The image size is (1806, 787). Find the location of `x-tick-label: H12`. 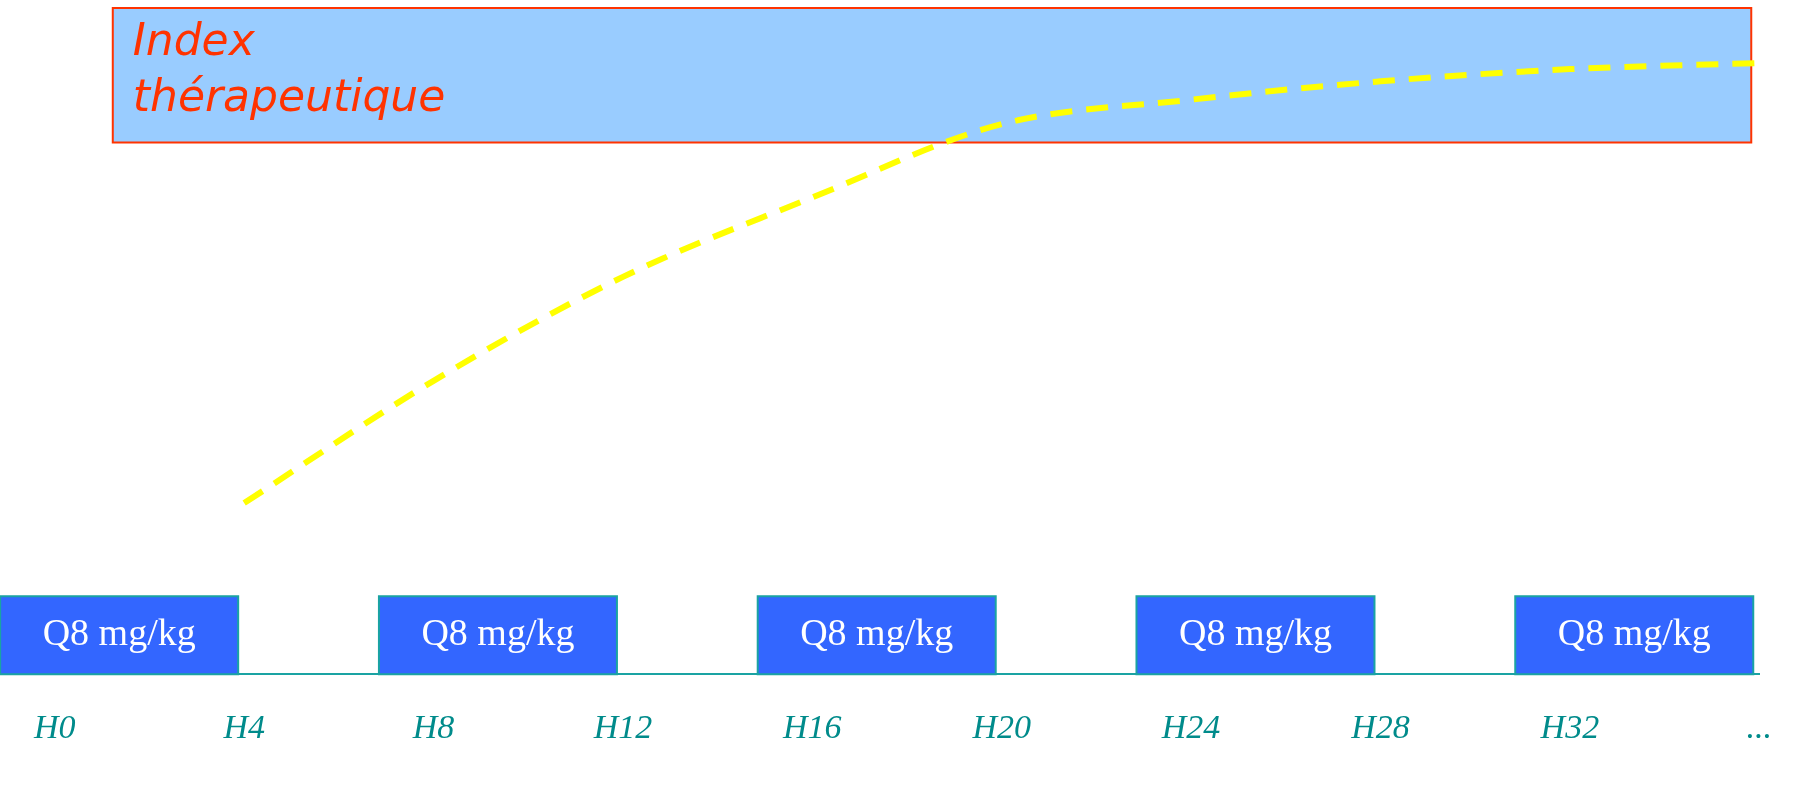

x-tick-label: H12 is located at coordinates (622, 726).